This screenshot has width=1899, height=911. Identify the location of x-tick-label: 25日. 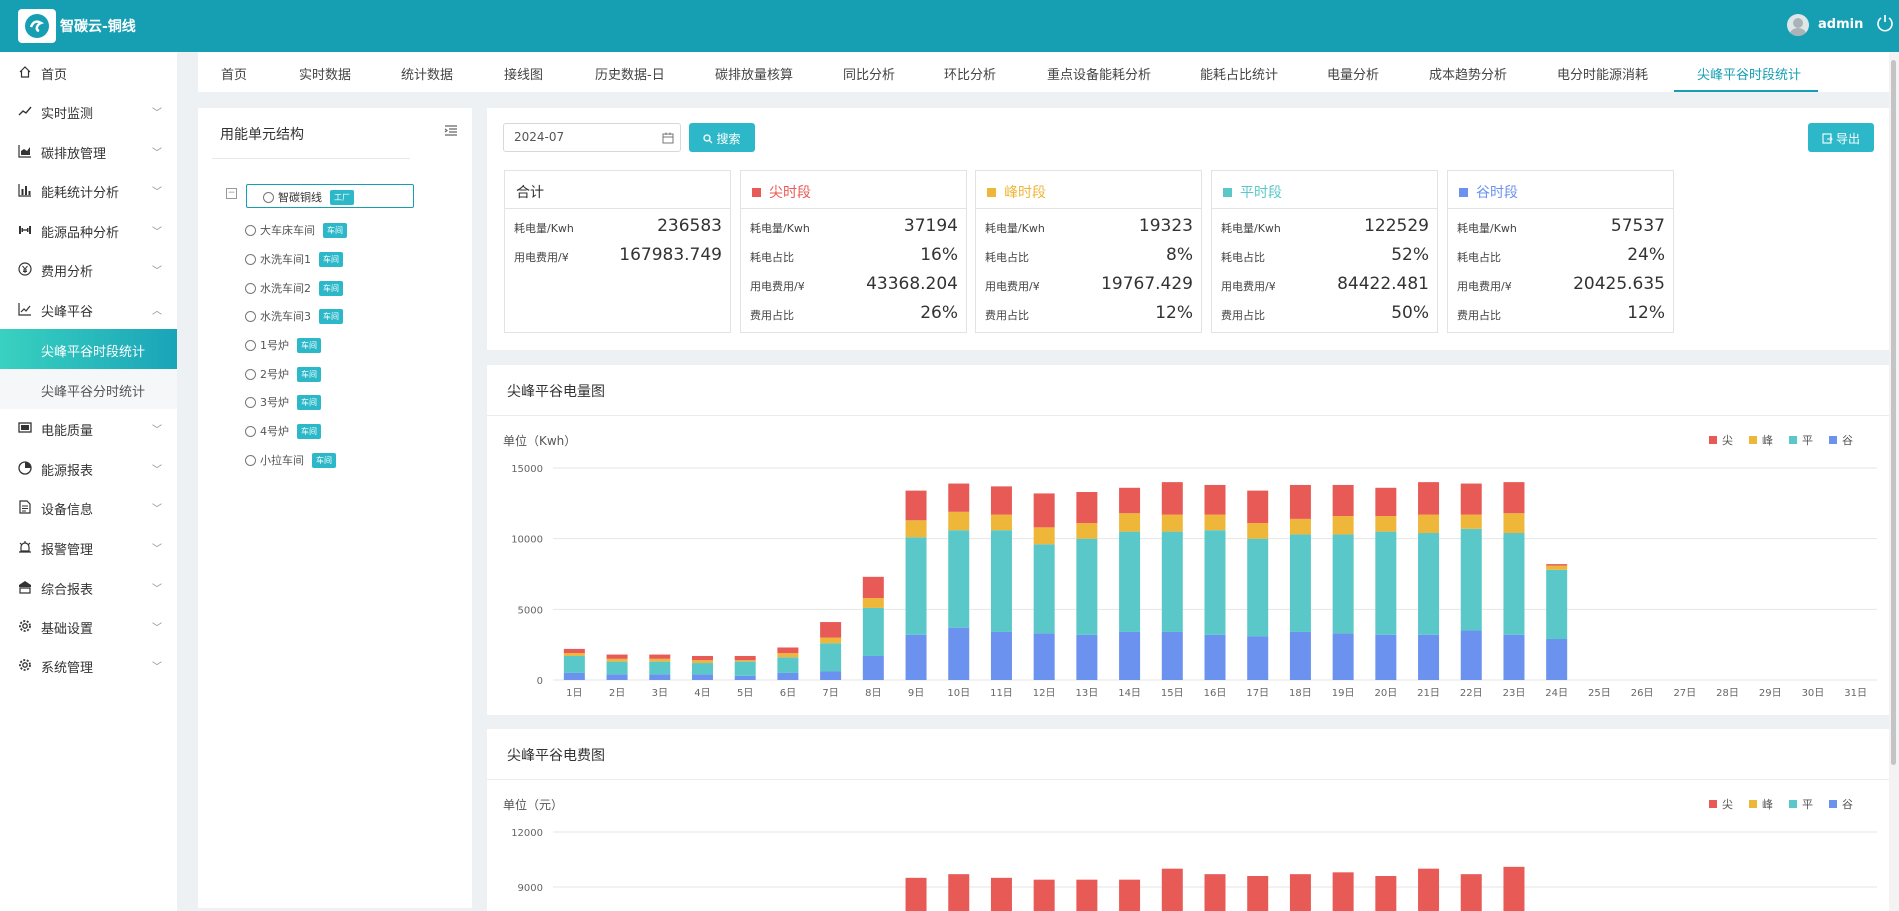
(1599, 693).